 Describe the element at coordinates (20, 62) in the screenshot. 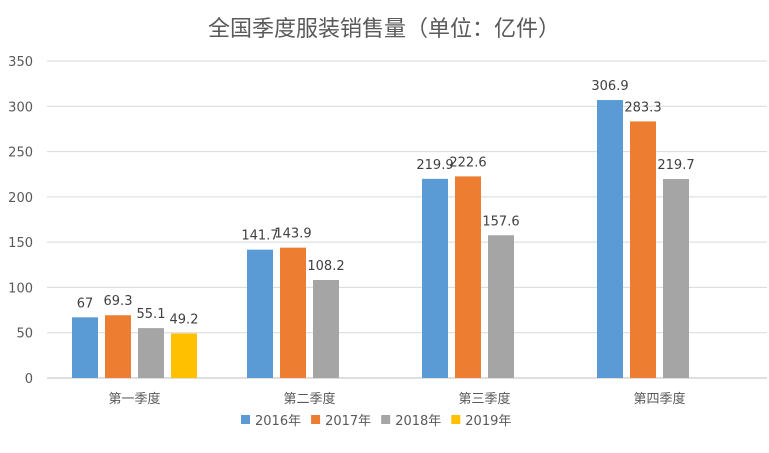

I see `y-tick-label: 350` at that location.